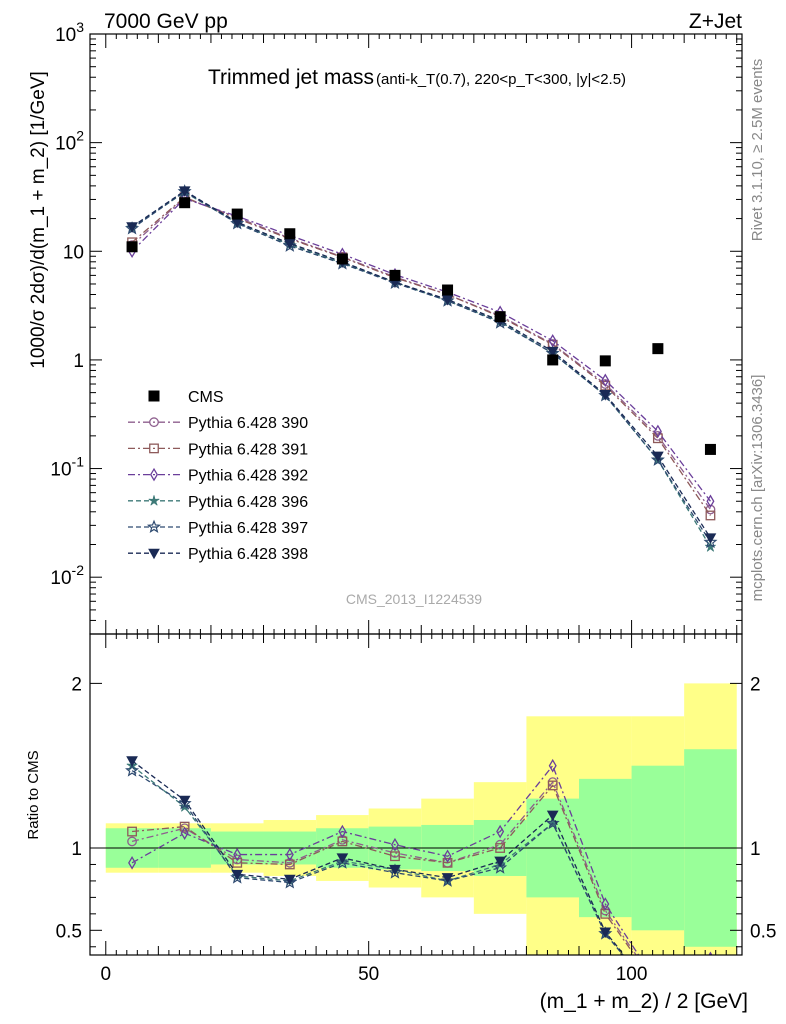  What do you see at coordinates (501, 79) in the screenshot?
I see `chart-title-sub: (anti-k_T(0.7), 220<p_T<300, |y|<2.5)` at bounding box center [501, 79].